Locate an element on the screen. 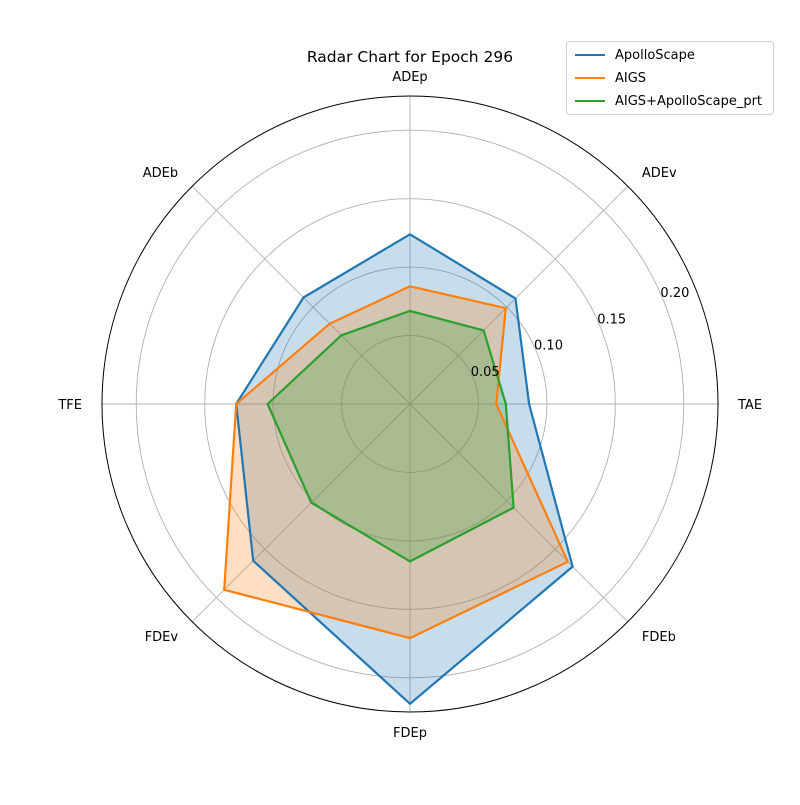  radial-tick-label: 0.10 is located at coordinates (548, 346).